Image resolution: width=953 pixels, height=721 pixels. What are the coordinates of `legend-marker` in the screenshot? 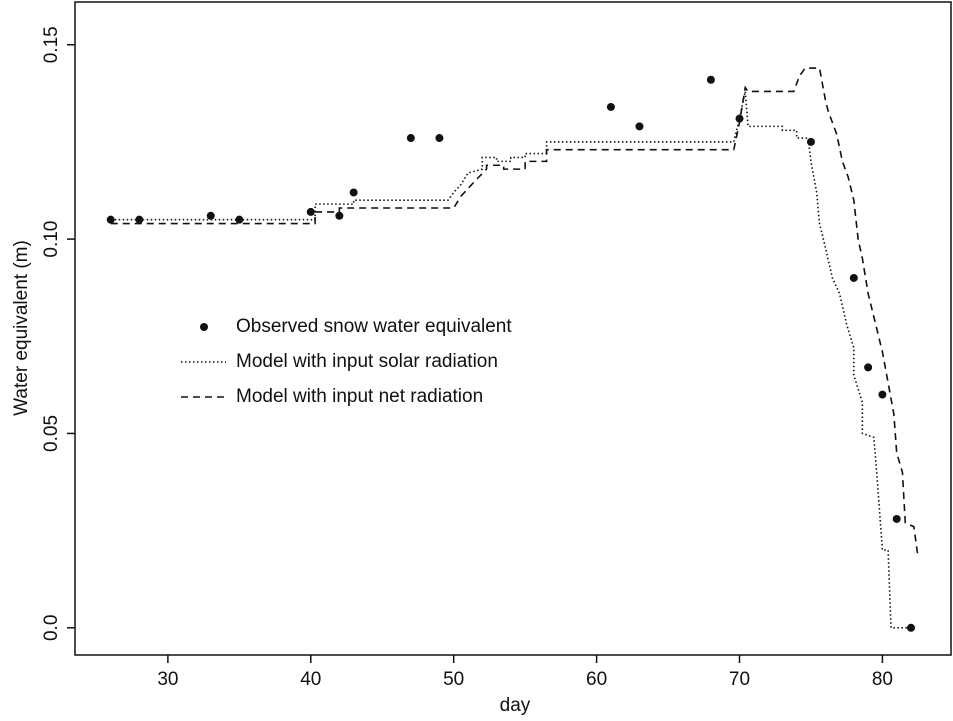 It's located at (204, 327).